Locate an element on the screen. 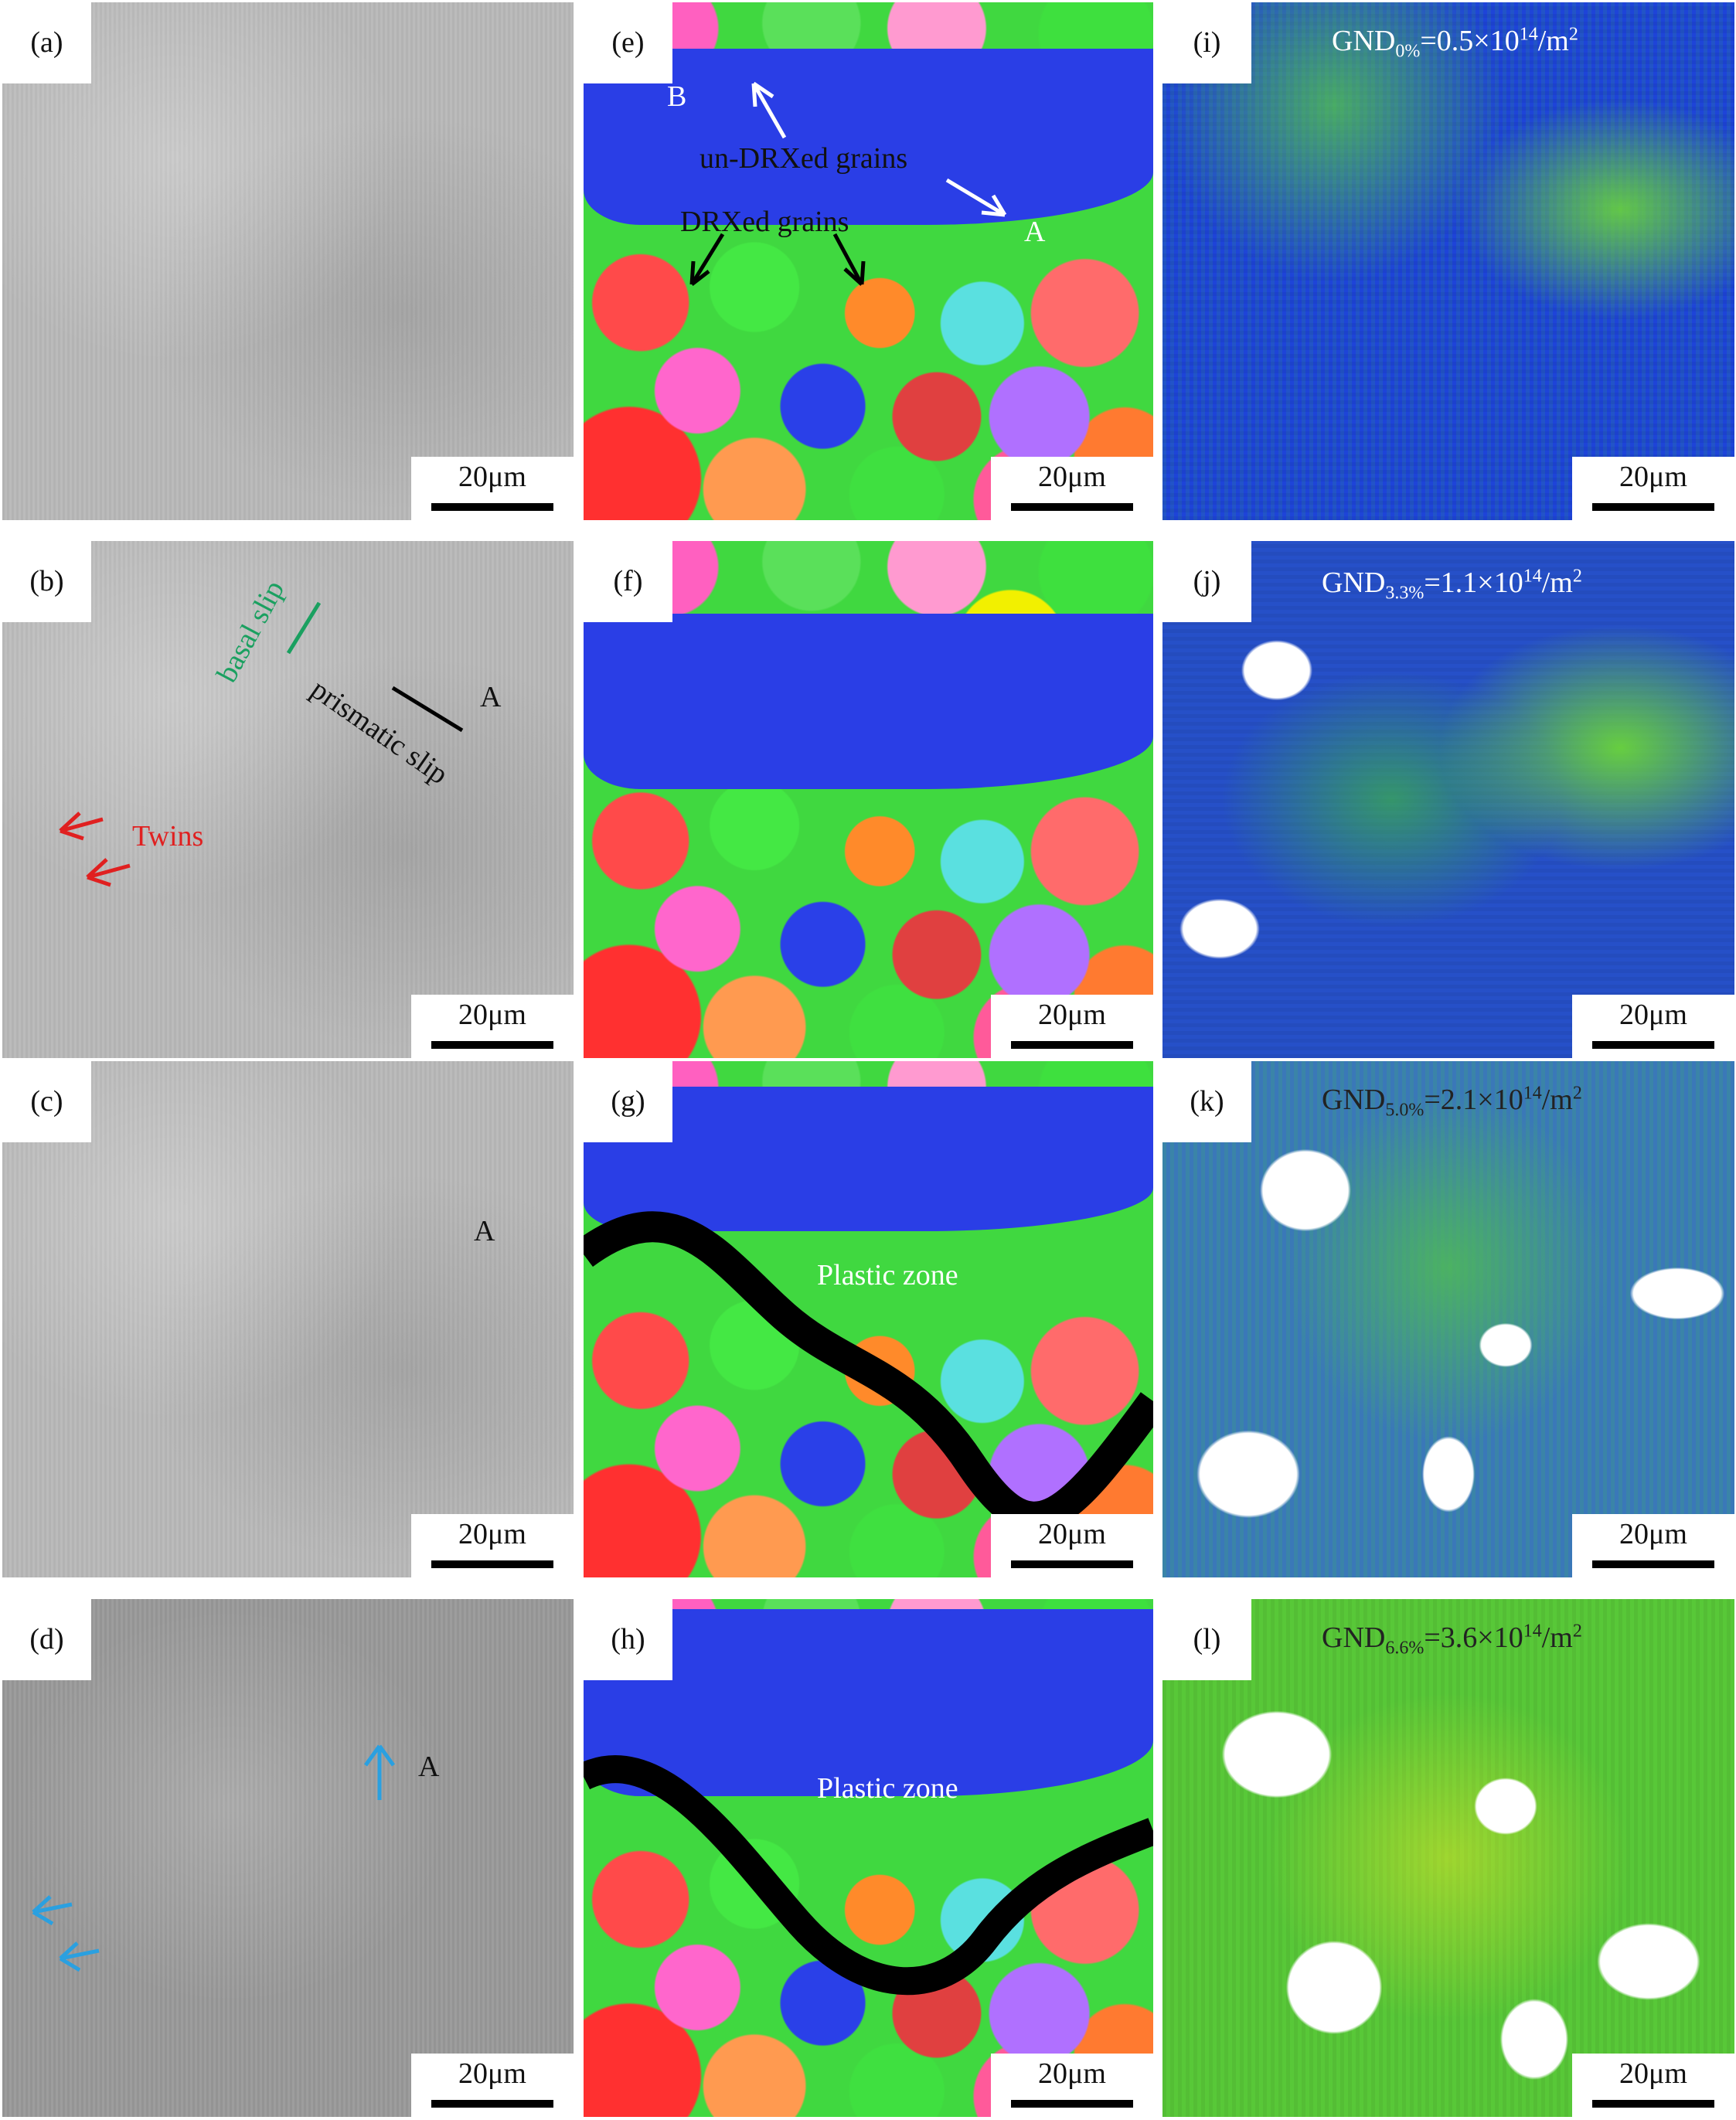 Image resolution: width=1736 pixels, height=2120 pixels. annotation: GND3.3%=1.1×1014/m2 is located at coordinates (1452, 585).